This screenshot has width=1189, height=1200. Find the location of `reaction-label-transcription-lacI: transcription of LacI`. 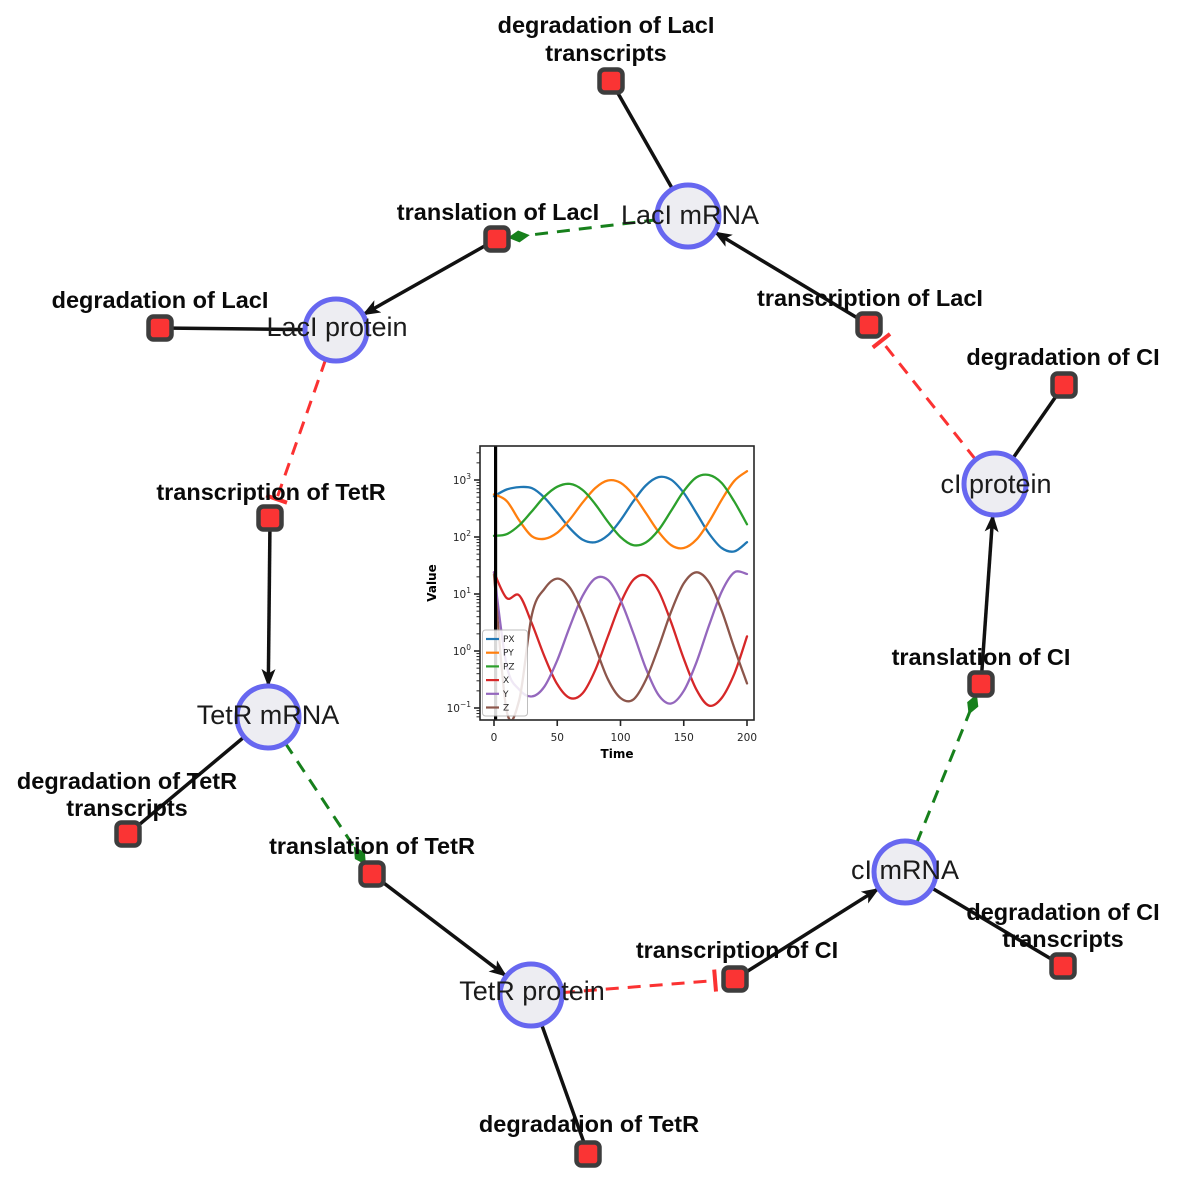

reaction-label-transcription-lacI: transcription of LacI is located at coordinates (870, 298).